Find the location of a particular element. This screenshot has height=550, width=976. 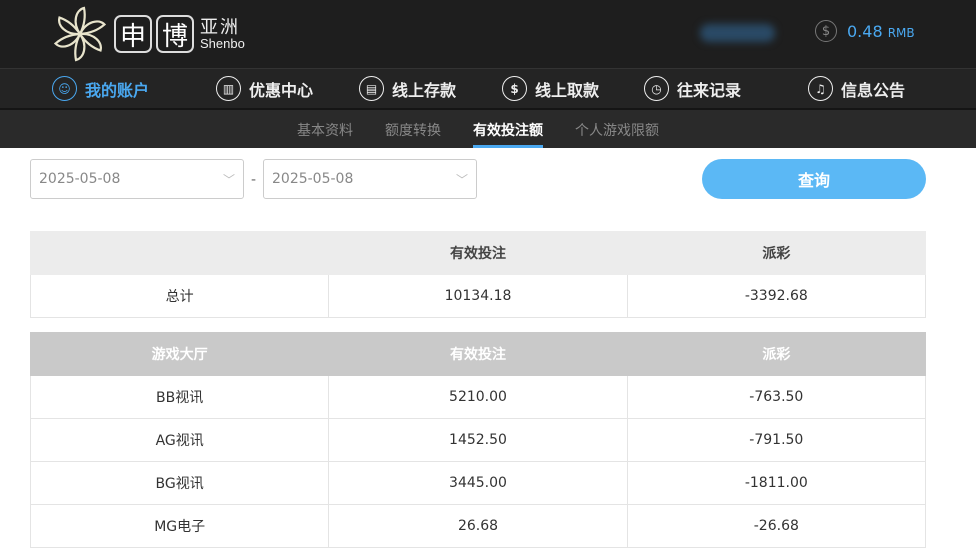

start-date-input: 2025-05-08 ﹀ is located at coordinates (137, 179).